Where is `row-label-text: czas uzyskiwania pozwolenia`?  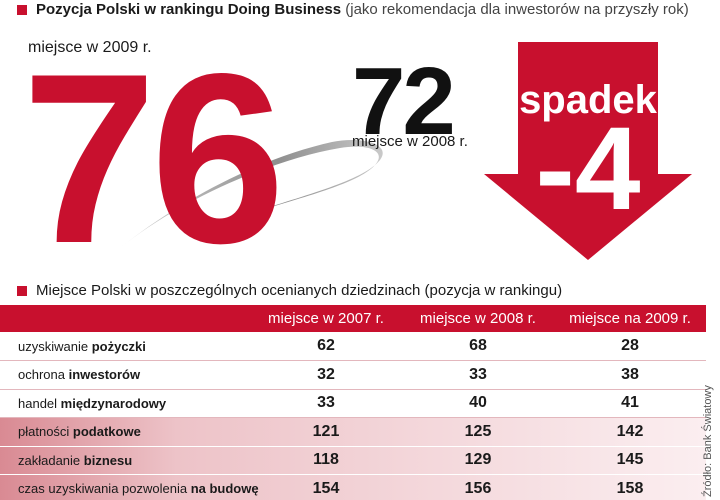
row-label-text: czas uzyskiwania pozwolenia is located at coordinates (104, 489).